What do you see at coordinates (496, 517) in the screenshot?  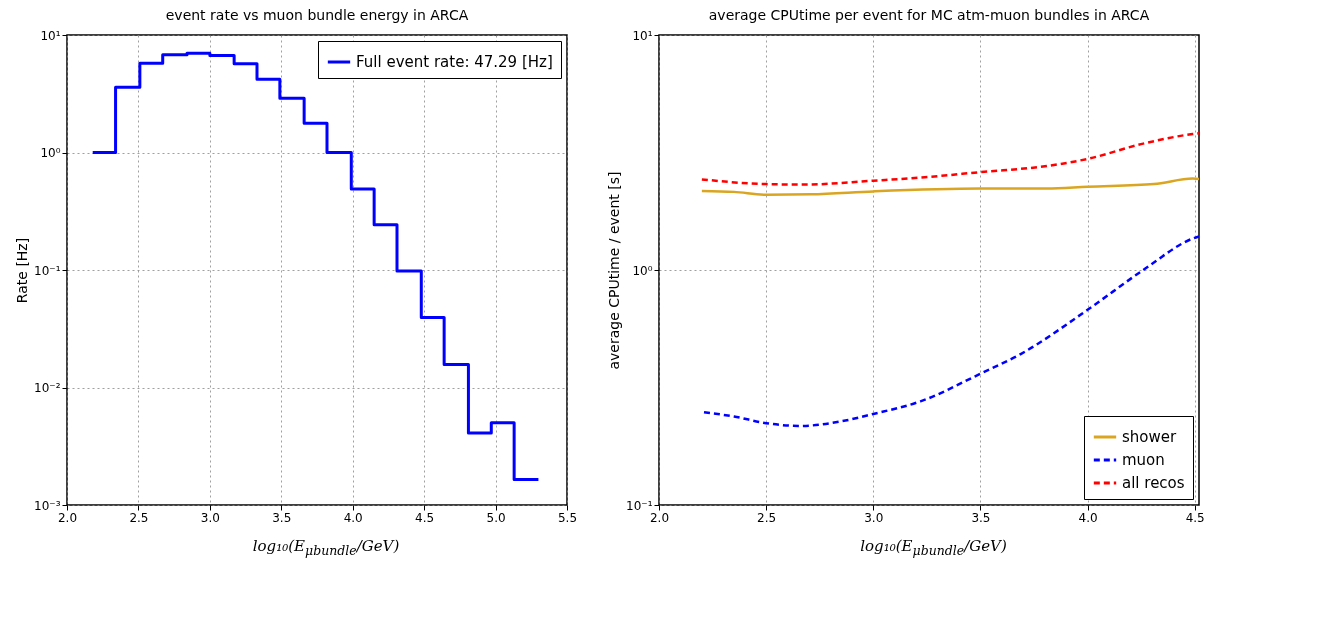 I see `x-tick-label: 5.0` at bounding box center [496, 517].